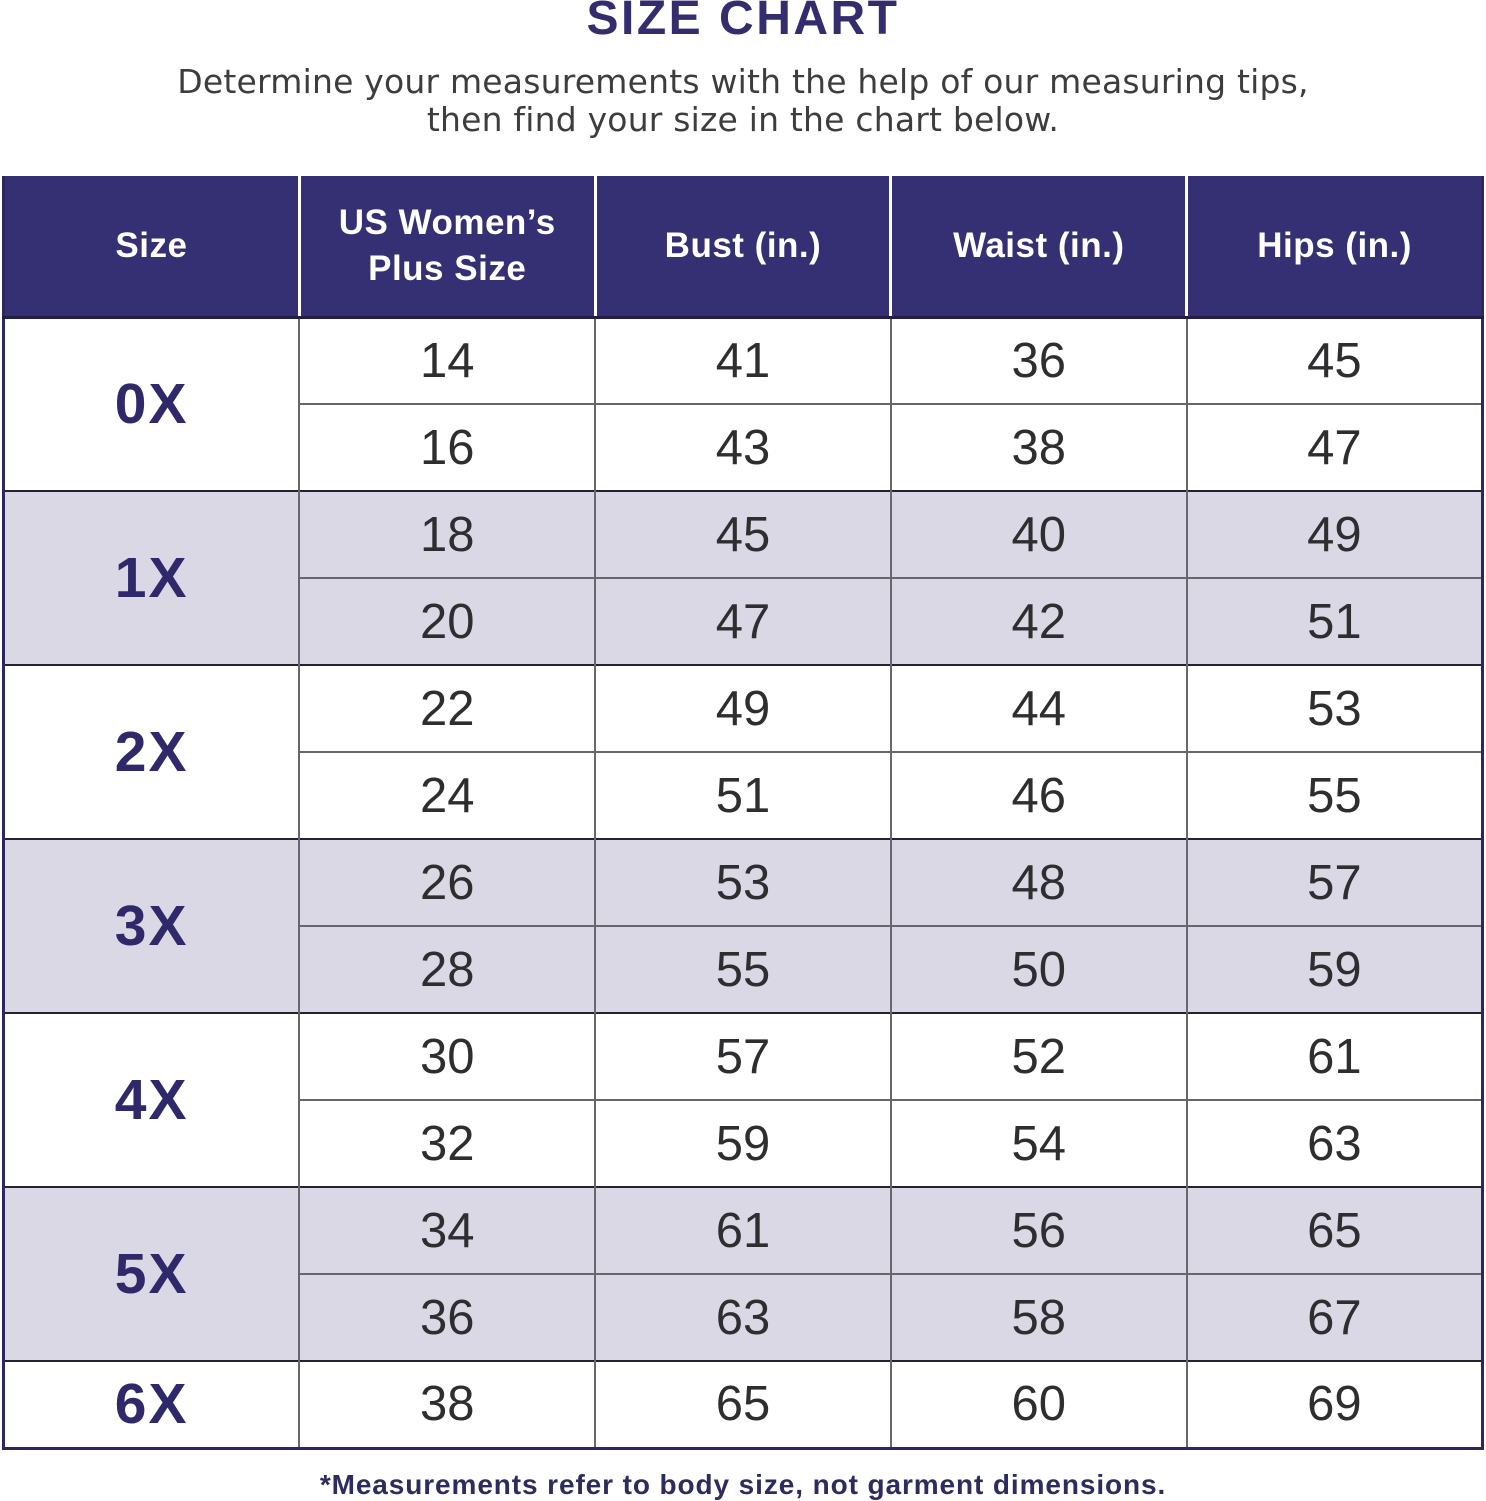 This screenshot has width=1486, height=1501. What do you see at coordinates (447, 360) in the screenshot?
I see `cell-plus-size: 14` at bounding box center [447, 360].